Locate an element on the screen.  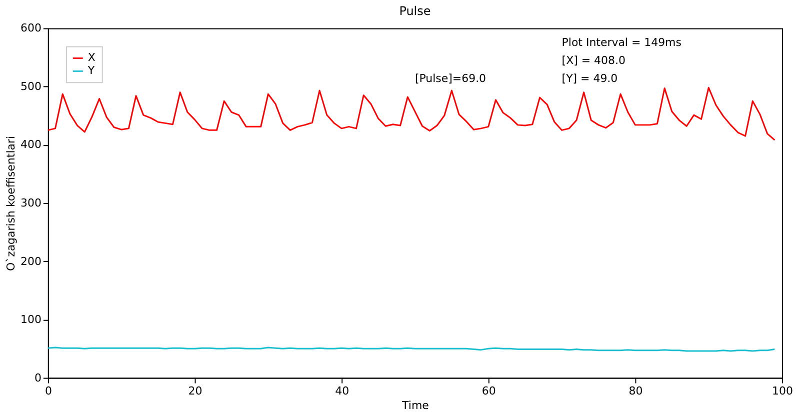
line-series is located at coordinates (411, 113).